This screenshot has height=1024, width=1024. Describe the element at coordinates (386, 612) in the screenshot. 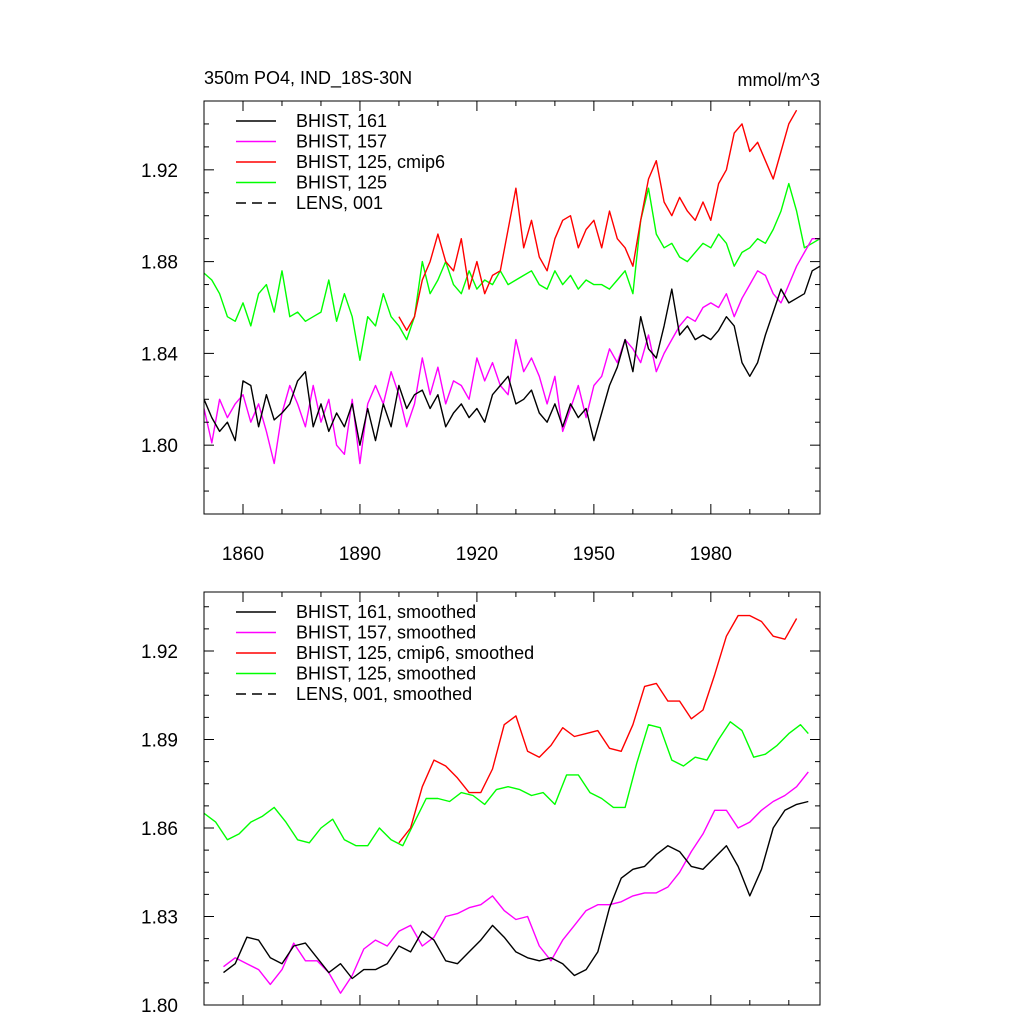

I see `bottom-legend-label: BHIST, 161, smoothed` at that location.